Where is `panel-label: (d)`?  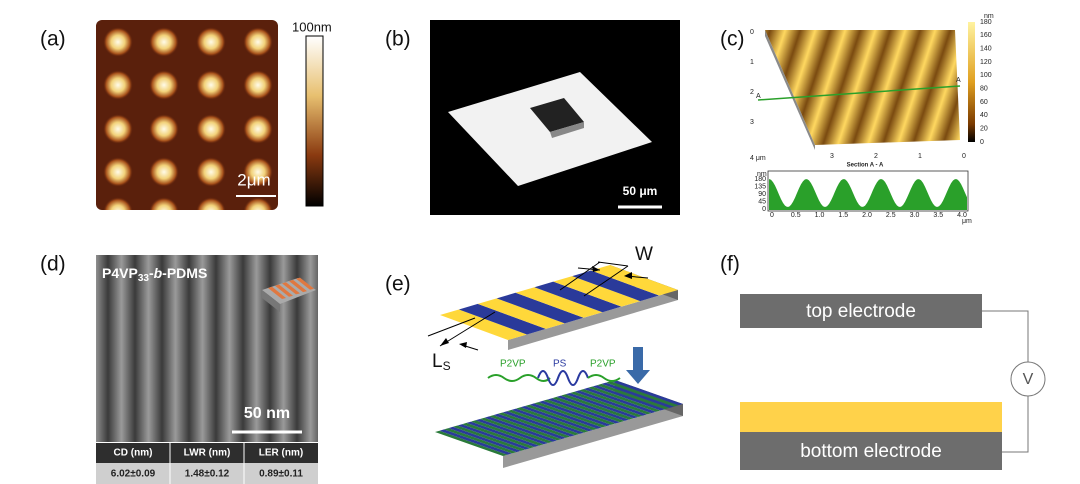
panel-label: (d) is located at coordinates (53, 264).